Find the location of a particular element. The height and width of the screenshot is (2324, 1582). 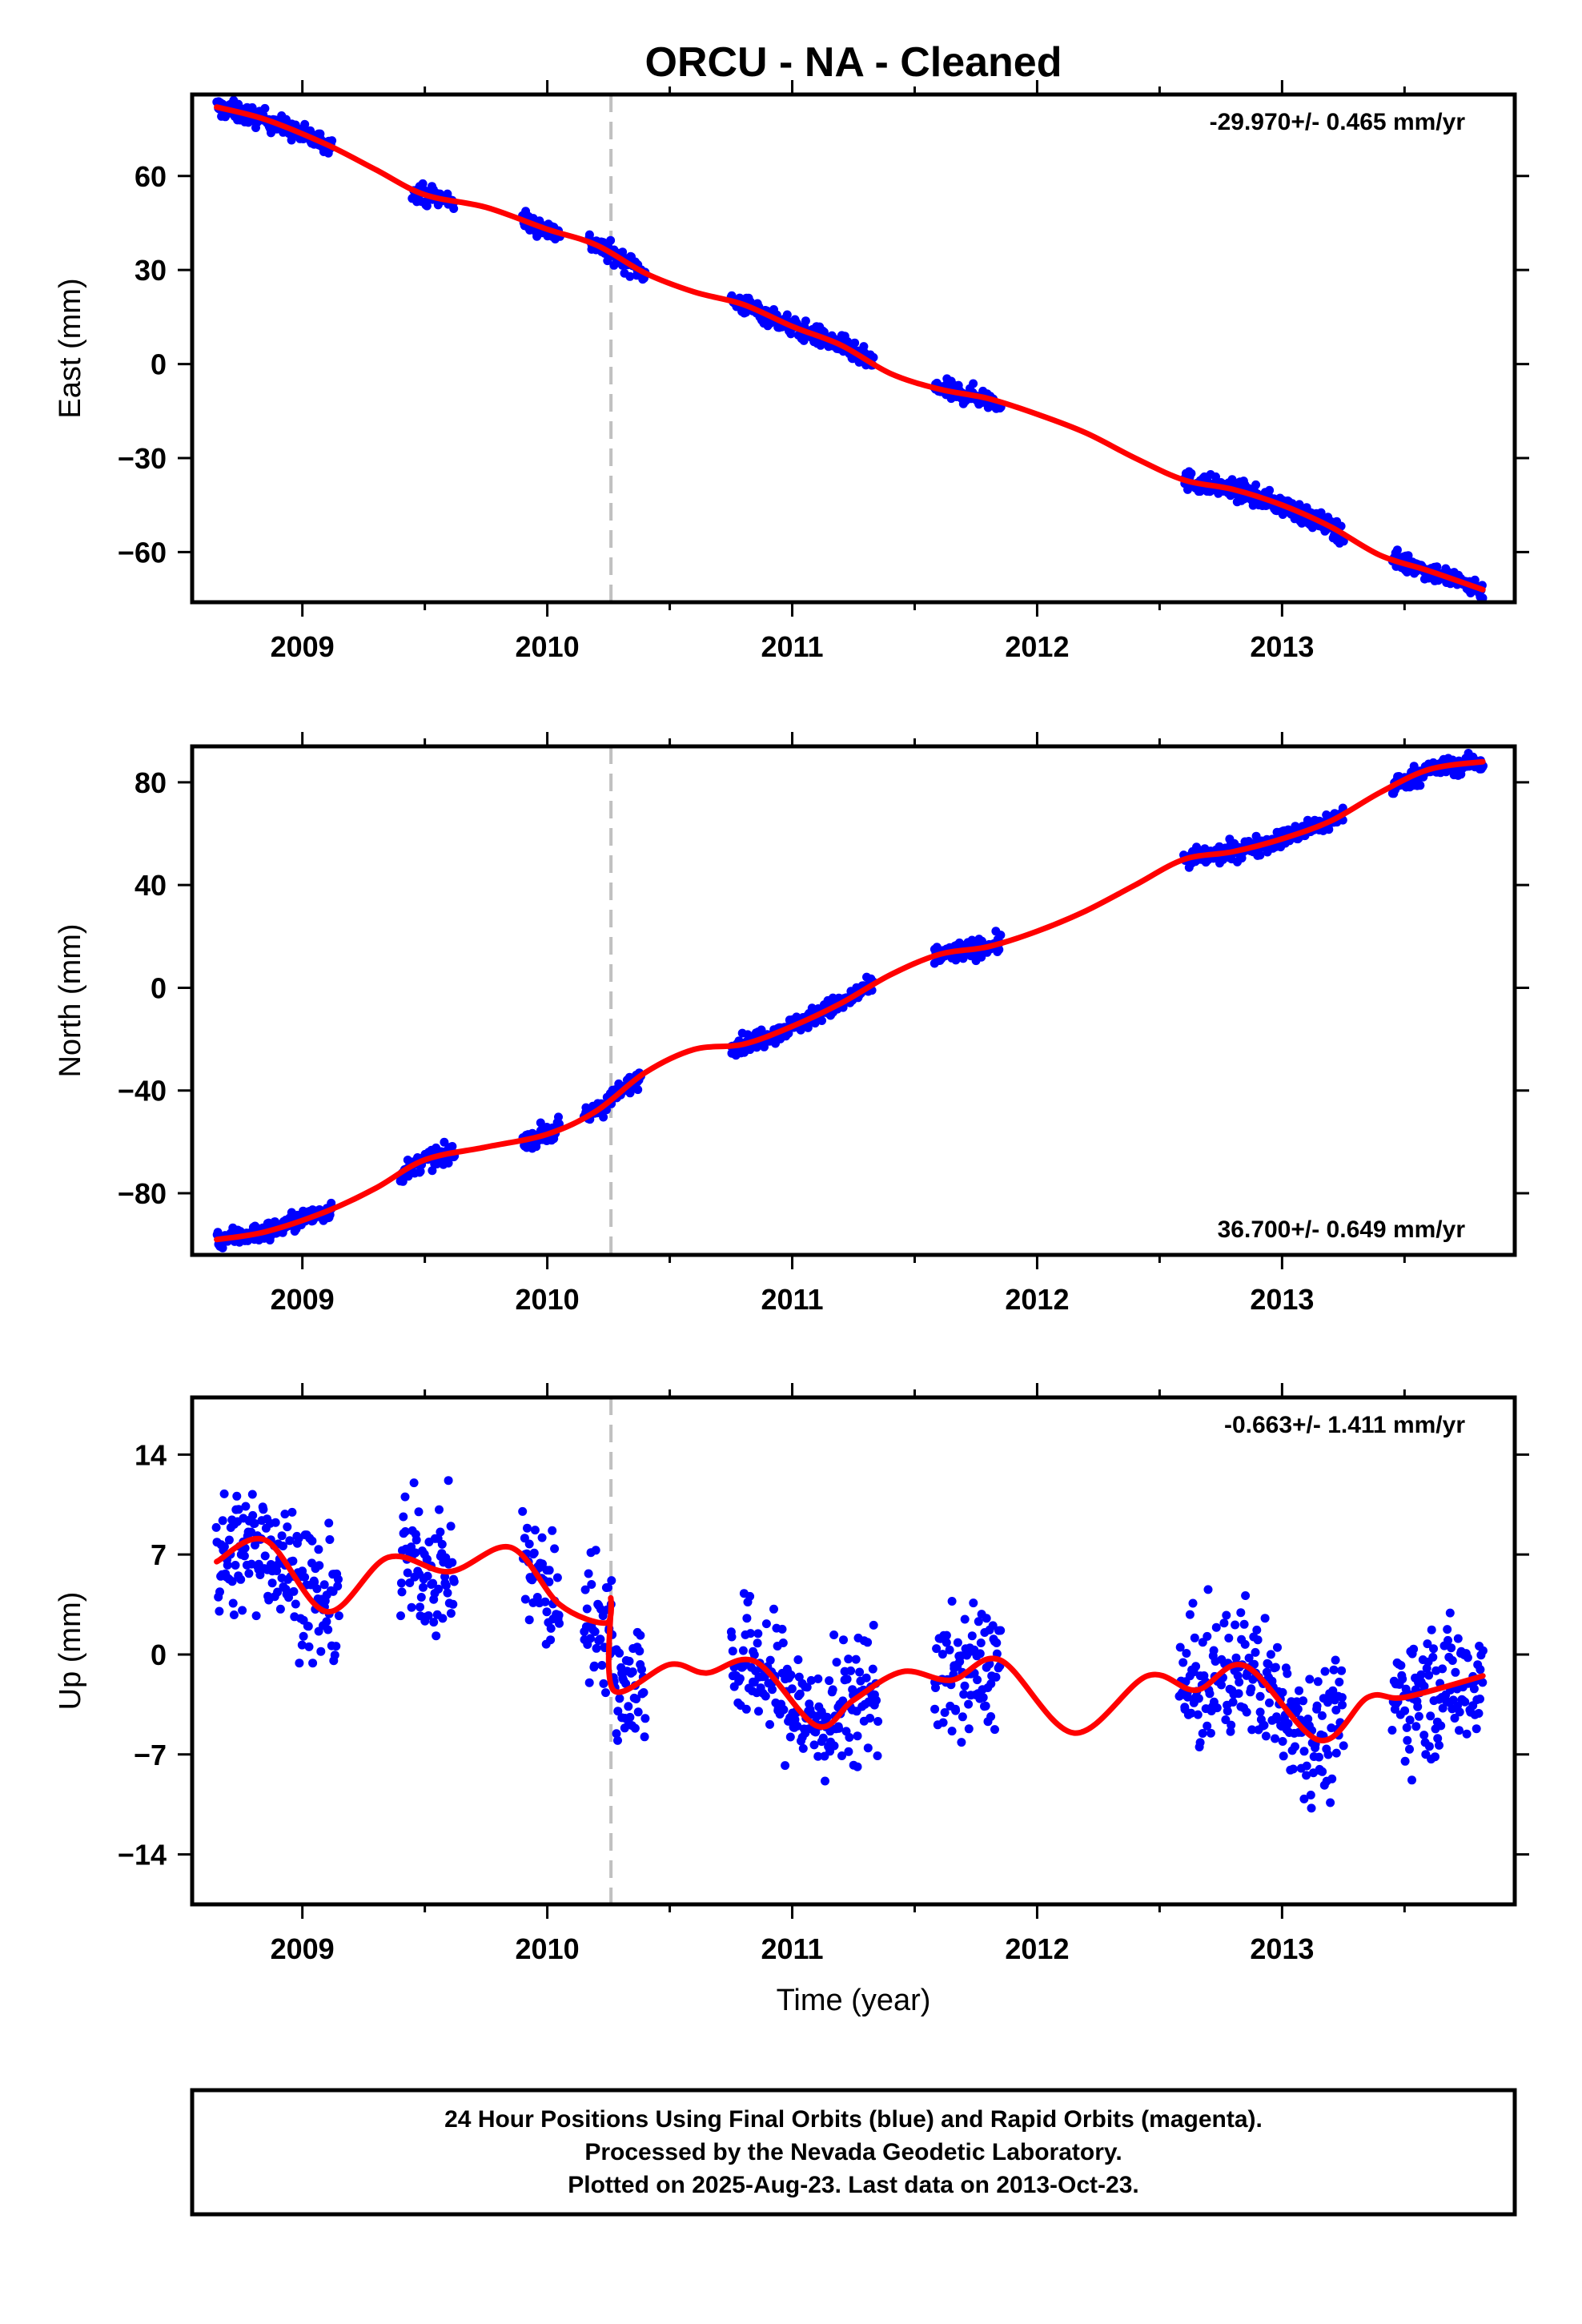

y-tick-label: 80 is located at coordinates (151, 782).